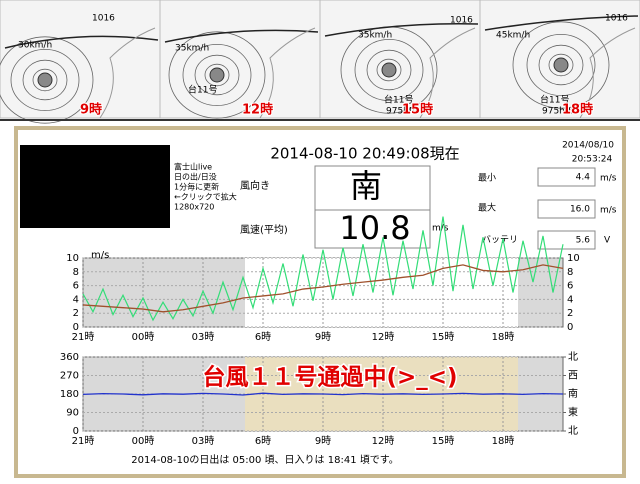 This screenshot has width=640, height=484. Describe the element at coordinates (195, 177) in the screenshot. I see `camera-text: 日の出/日没` at that location.